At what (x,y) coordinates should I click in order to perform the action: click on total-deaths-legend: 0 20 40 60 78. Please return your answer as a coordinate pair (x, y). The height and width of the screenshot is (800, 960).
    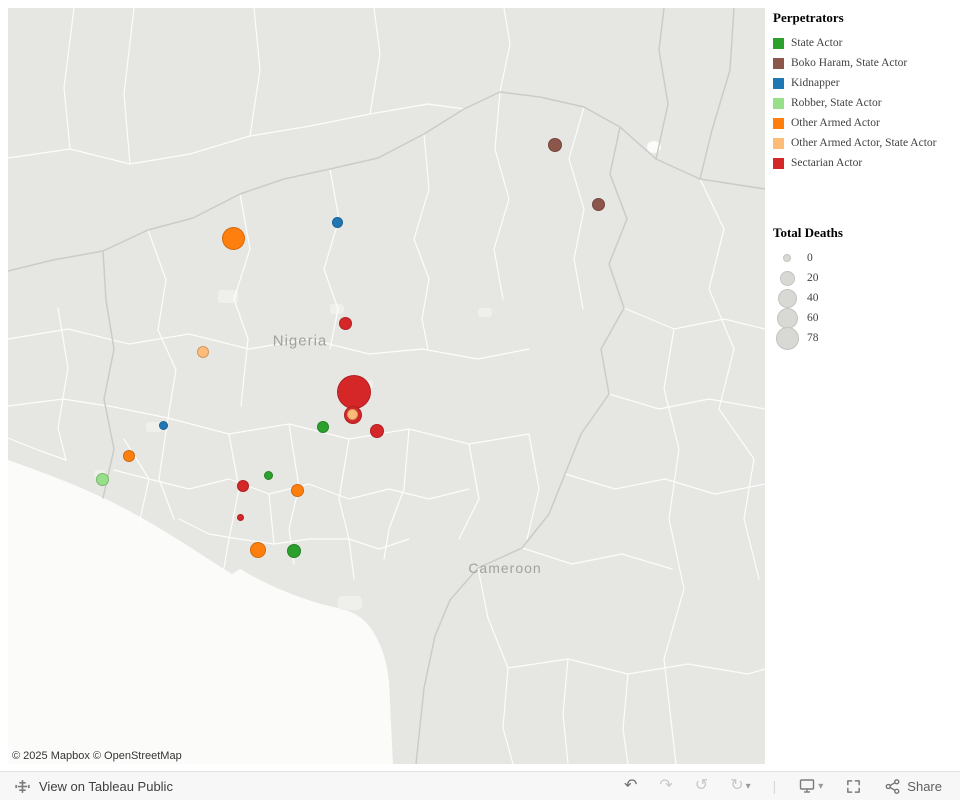
    Looking at the image, I should click on (864, 299).